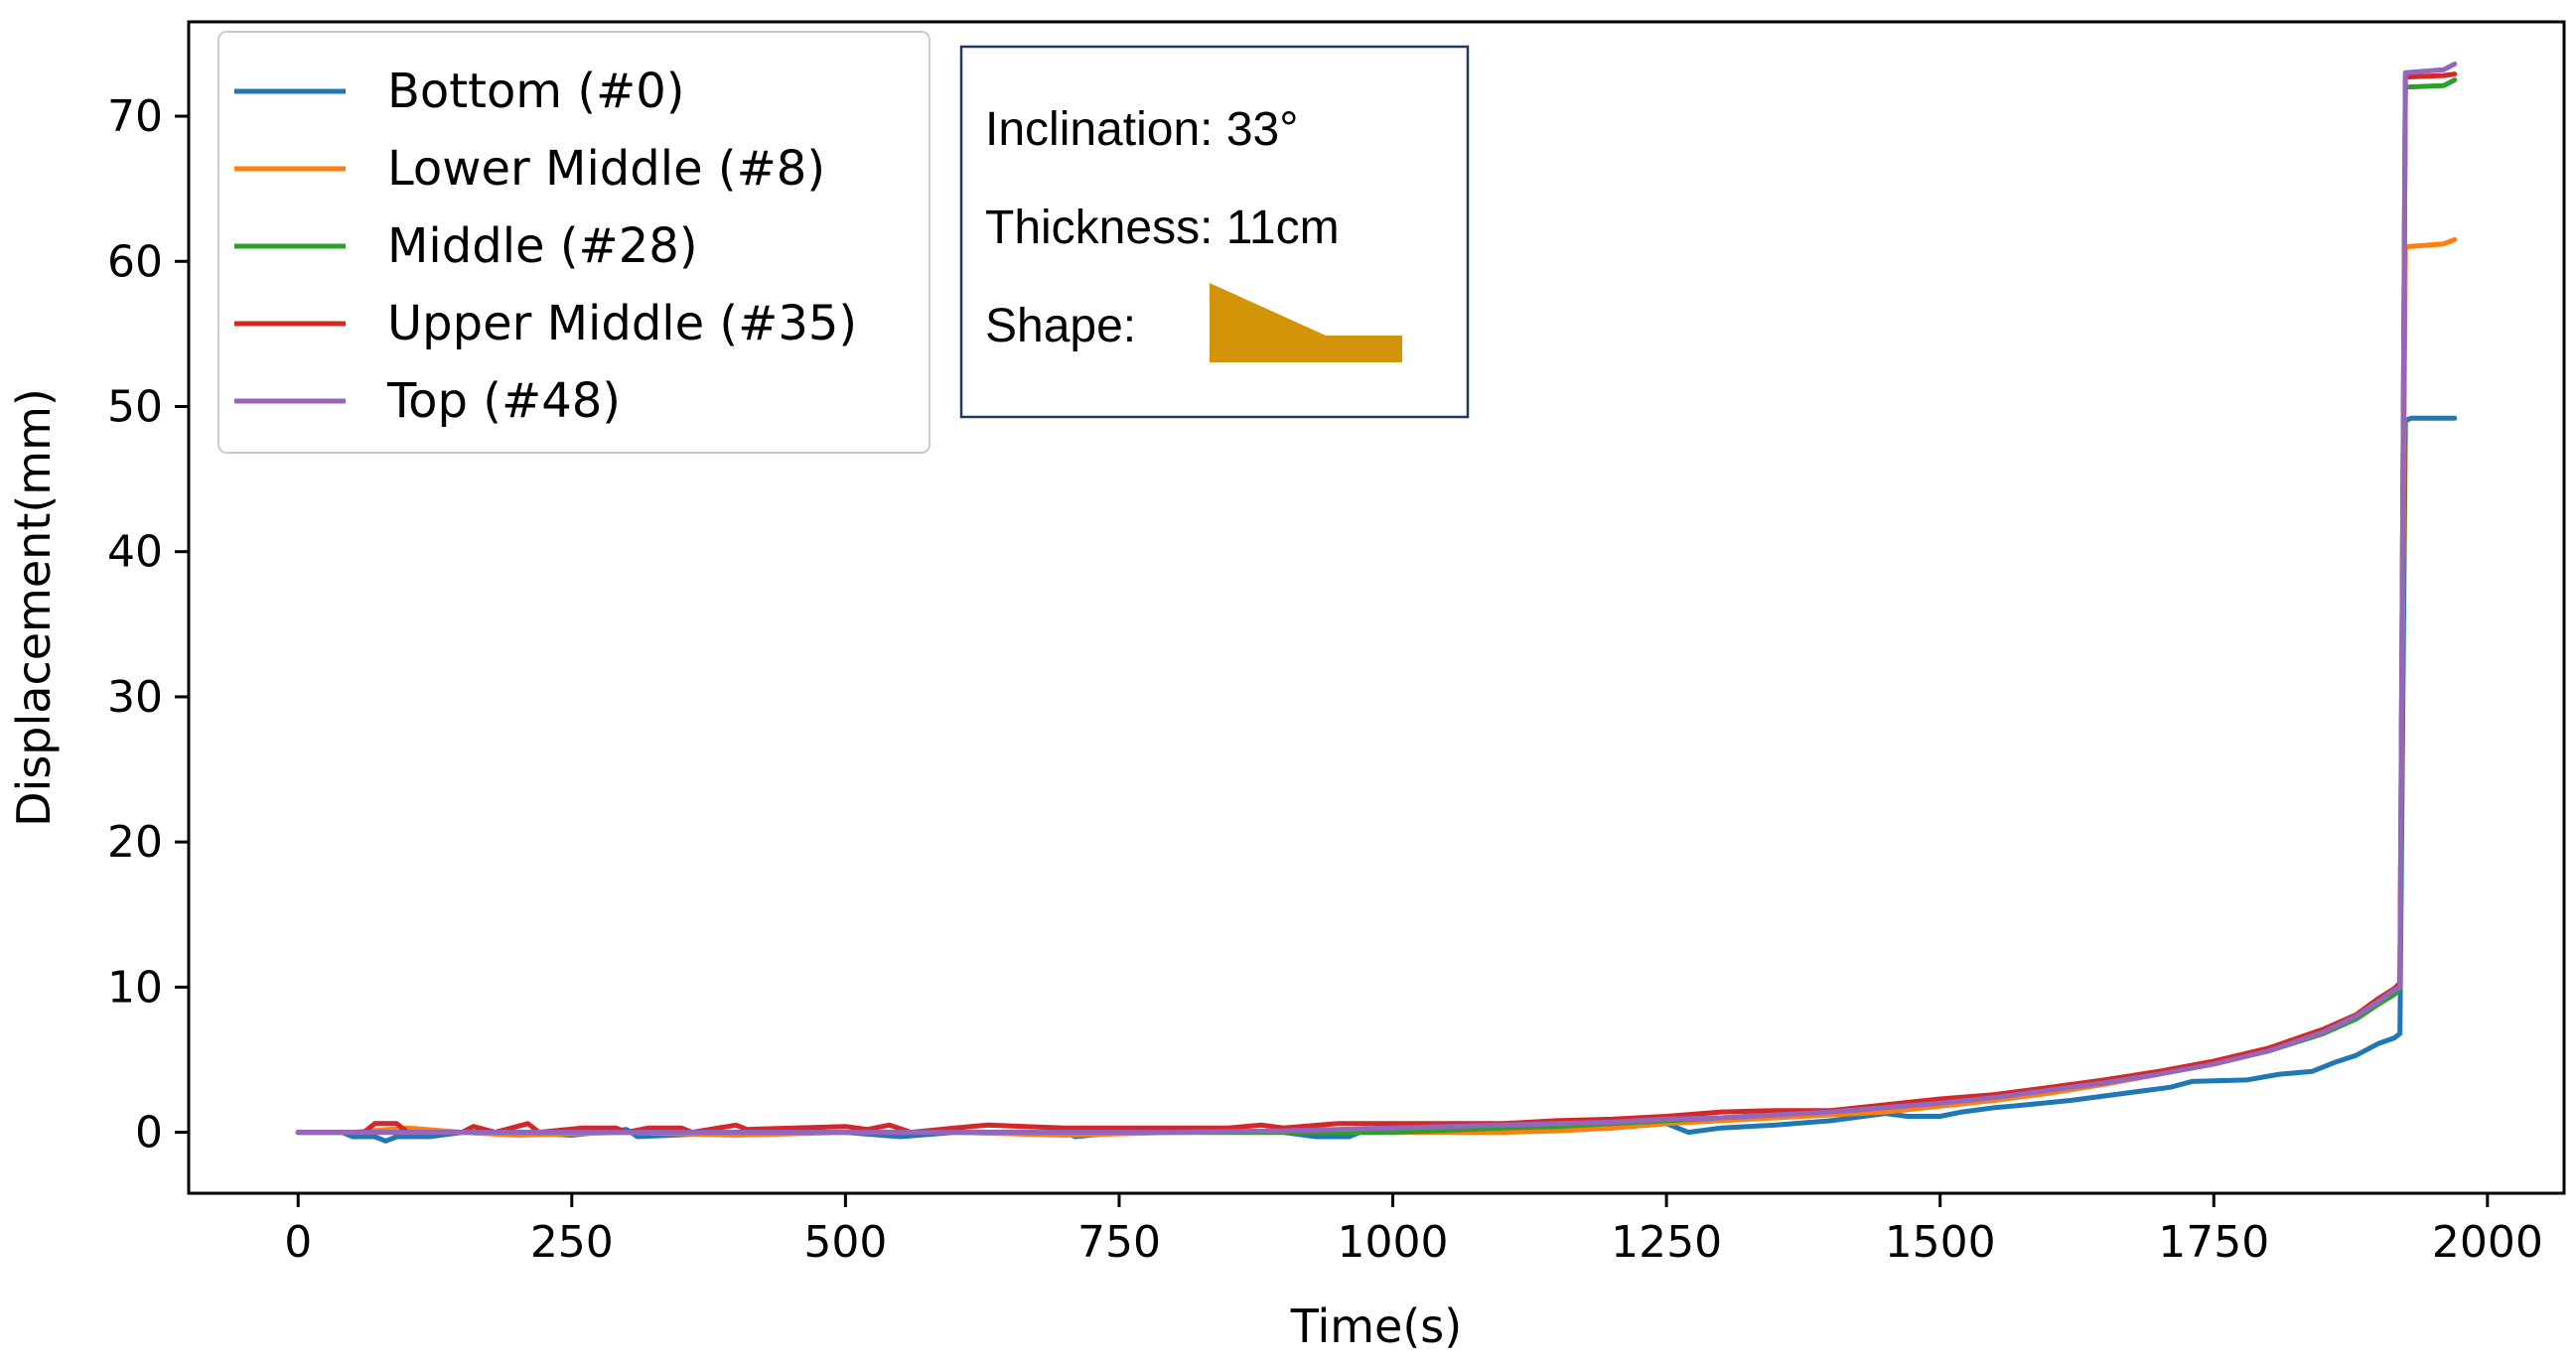  What do you see at coordinates (2487, 1242) in the screenshot?
I see `x-tick-label: 2000` at bounding box center [2487, 1242].